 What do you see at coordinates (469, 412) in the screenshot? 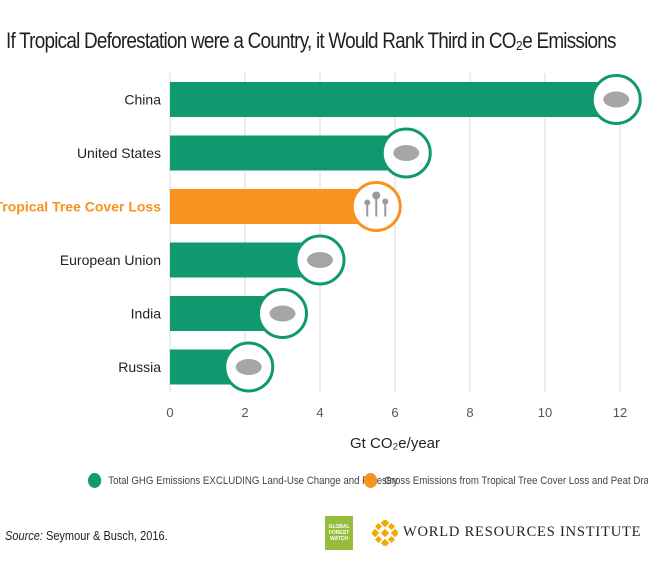
I see `x-tick-label: 8` at bounding box center [469, 412].